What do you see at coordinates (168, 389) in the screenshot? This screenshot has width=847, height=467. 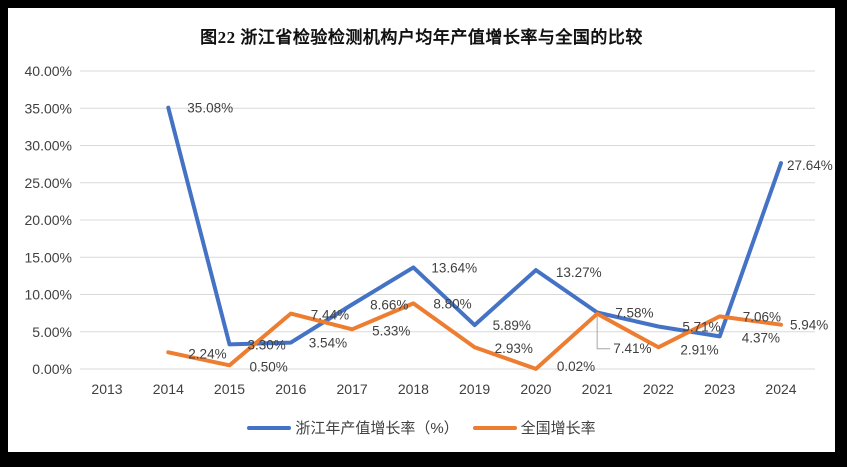 I see `x-axis-tick-label: 2014` at bounding box center [168, 389].